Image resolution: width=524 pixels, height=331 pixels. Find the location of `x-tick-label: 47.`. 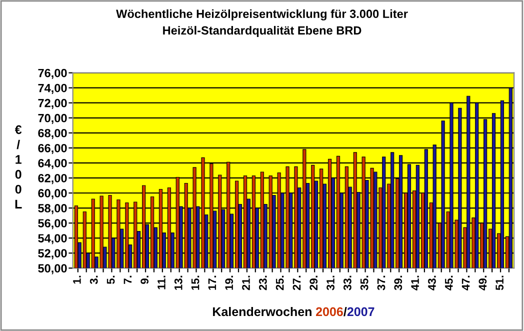

x-tick-label: 47. is located at coordinates (466, 283).